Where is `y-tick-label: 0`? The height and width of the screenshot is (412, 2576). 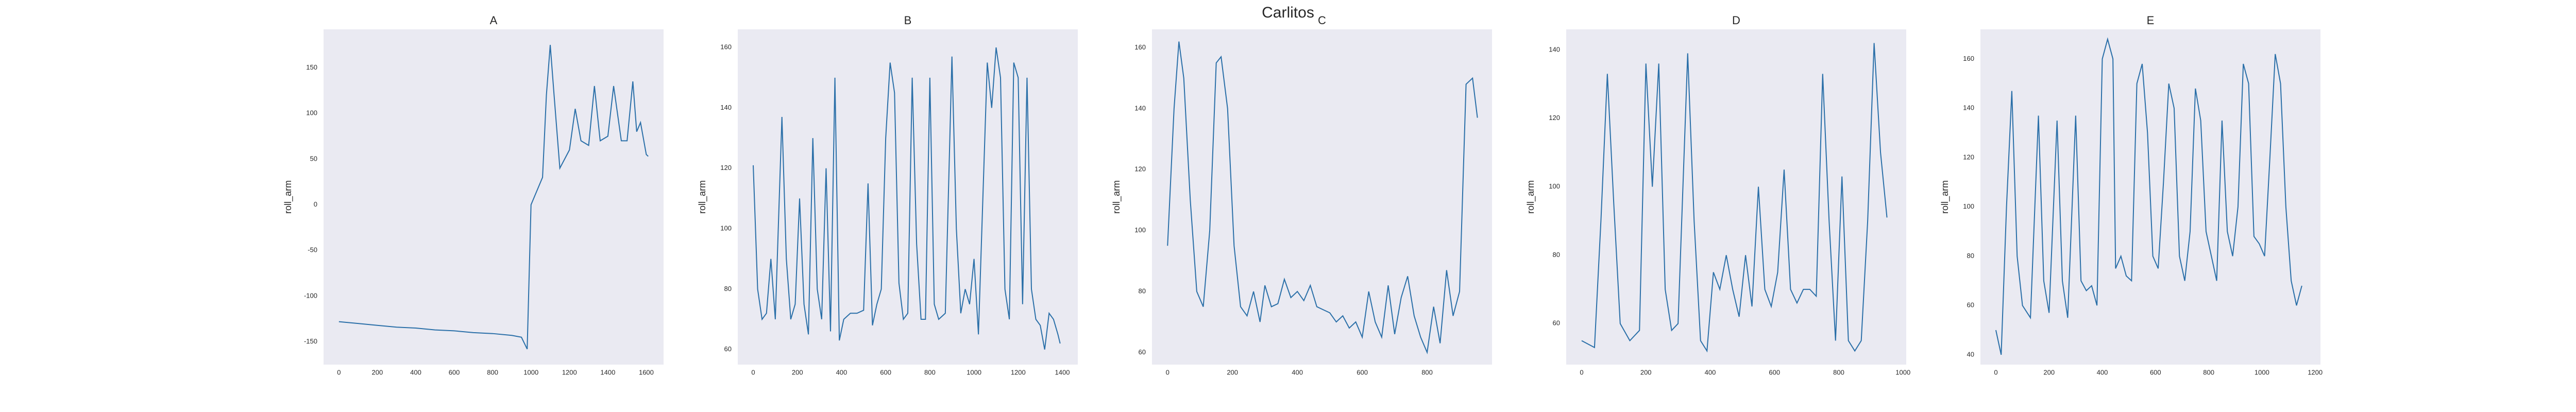
y-tick-label: 0 is located at coordinates (315, 204).